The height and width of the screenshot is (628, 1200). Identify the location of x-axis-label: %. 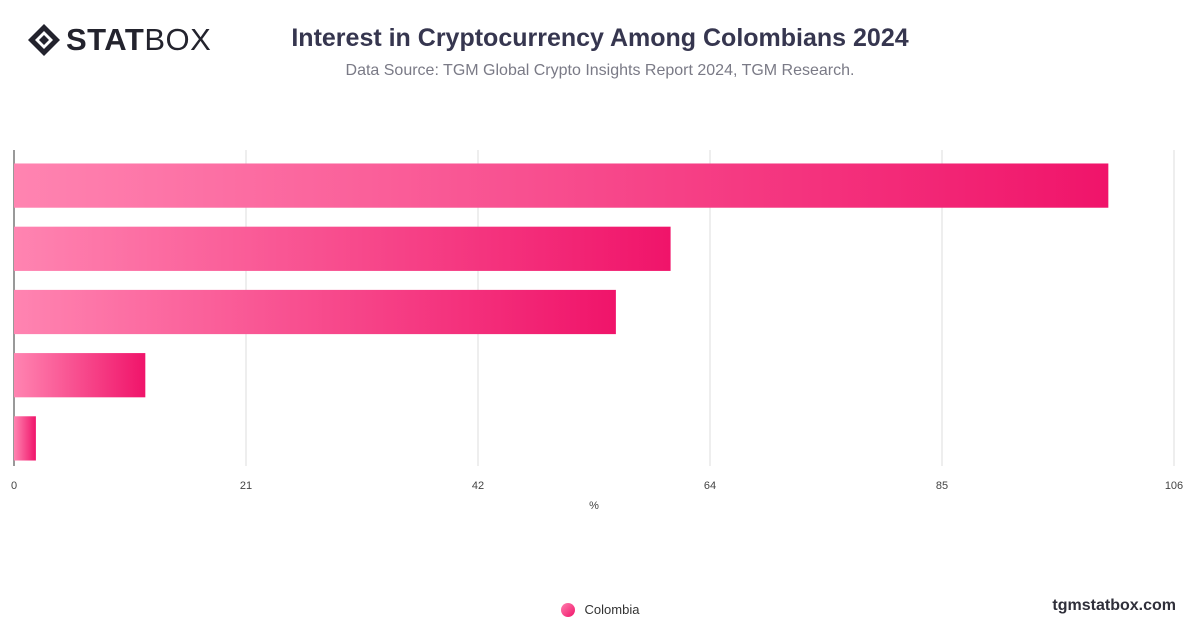
(594, 506).